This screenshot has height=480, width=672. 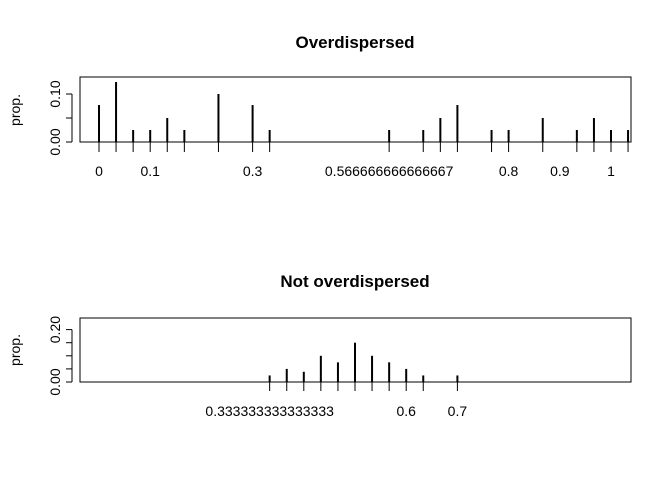 I want to click on chart-title: Overdispersed, so click(x=354, y=42).